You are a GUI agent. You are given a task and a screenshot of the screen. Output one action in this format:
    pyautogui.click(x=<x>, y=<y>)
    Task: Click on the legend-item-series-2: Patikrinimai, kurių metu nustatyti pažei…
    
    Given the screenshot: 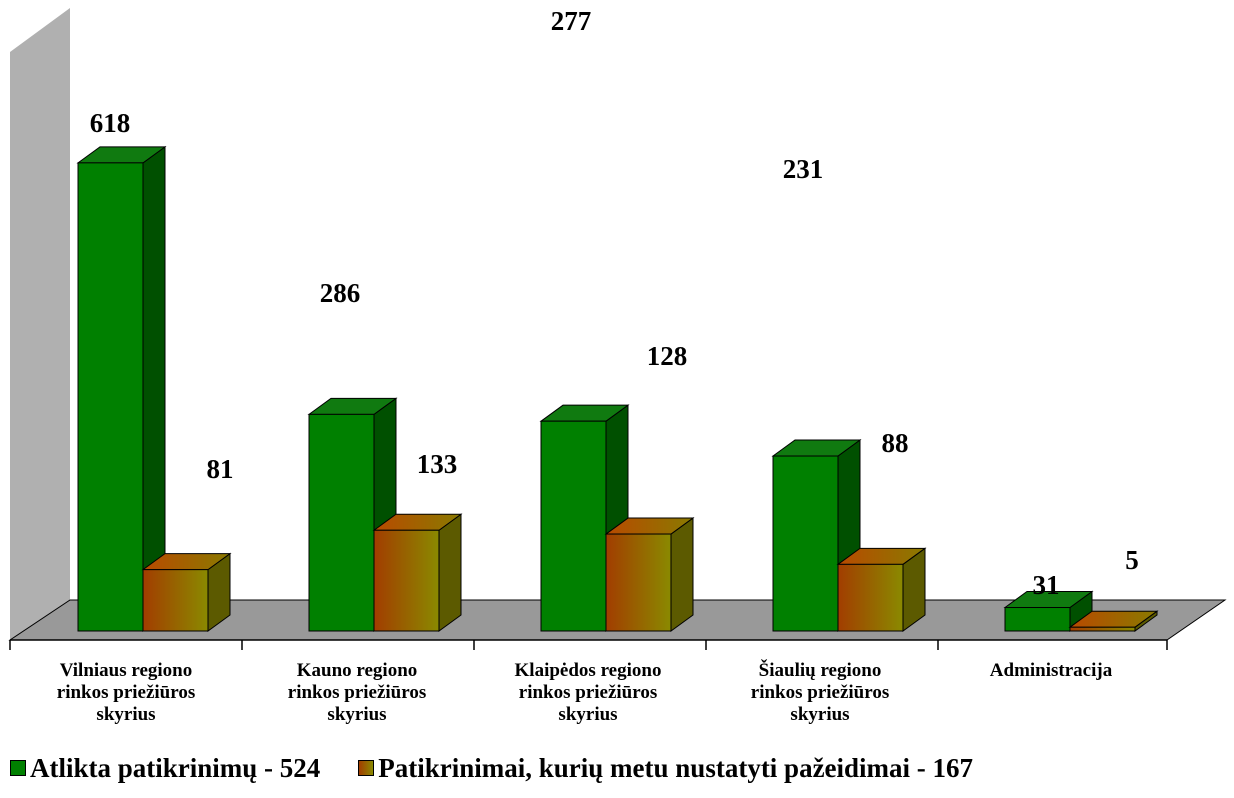 What is the action you would take?
    pyautogui.click(x=665, y=768)
    